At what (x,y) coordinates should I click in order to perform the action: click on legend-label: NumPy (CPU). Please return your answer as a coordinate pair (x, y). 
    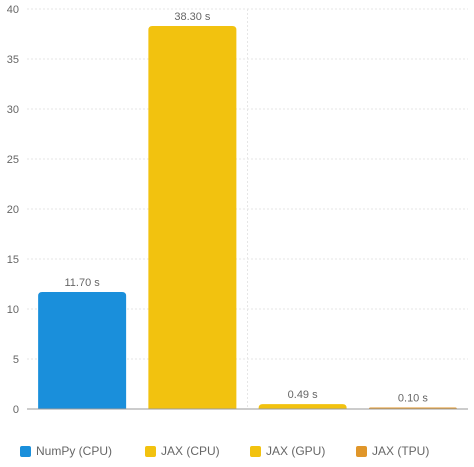
    Looking at the image, I should click on (74, 451).